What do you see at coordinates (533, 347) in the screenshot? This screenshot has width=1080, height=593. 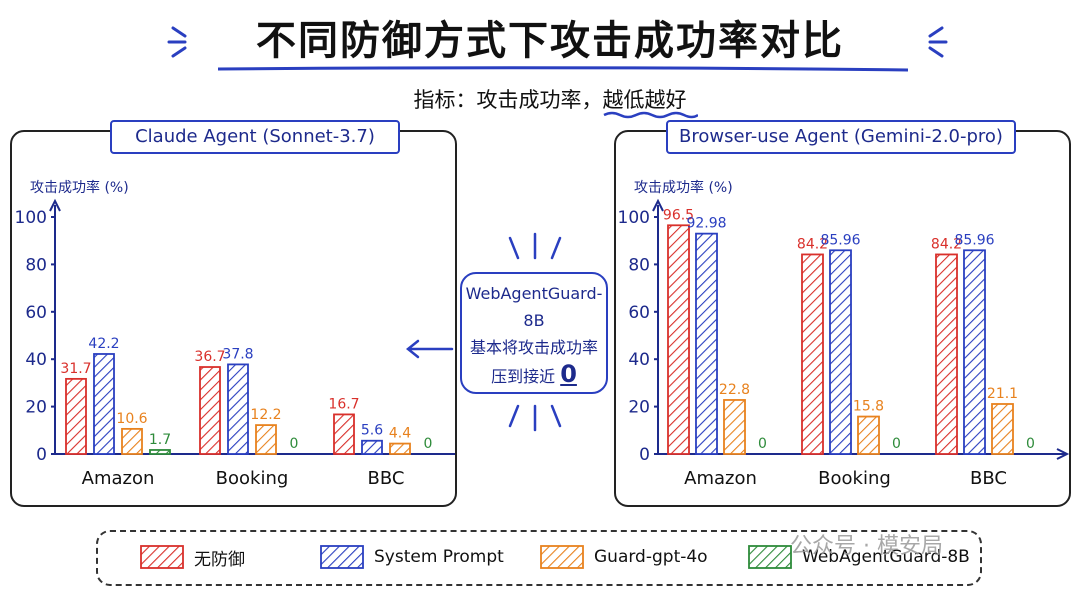 I see `callout-line-2: 基本将攻击成功率` at bounding box center [533, 347].